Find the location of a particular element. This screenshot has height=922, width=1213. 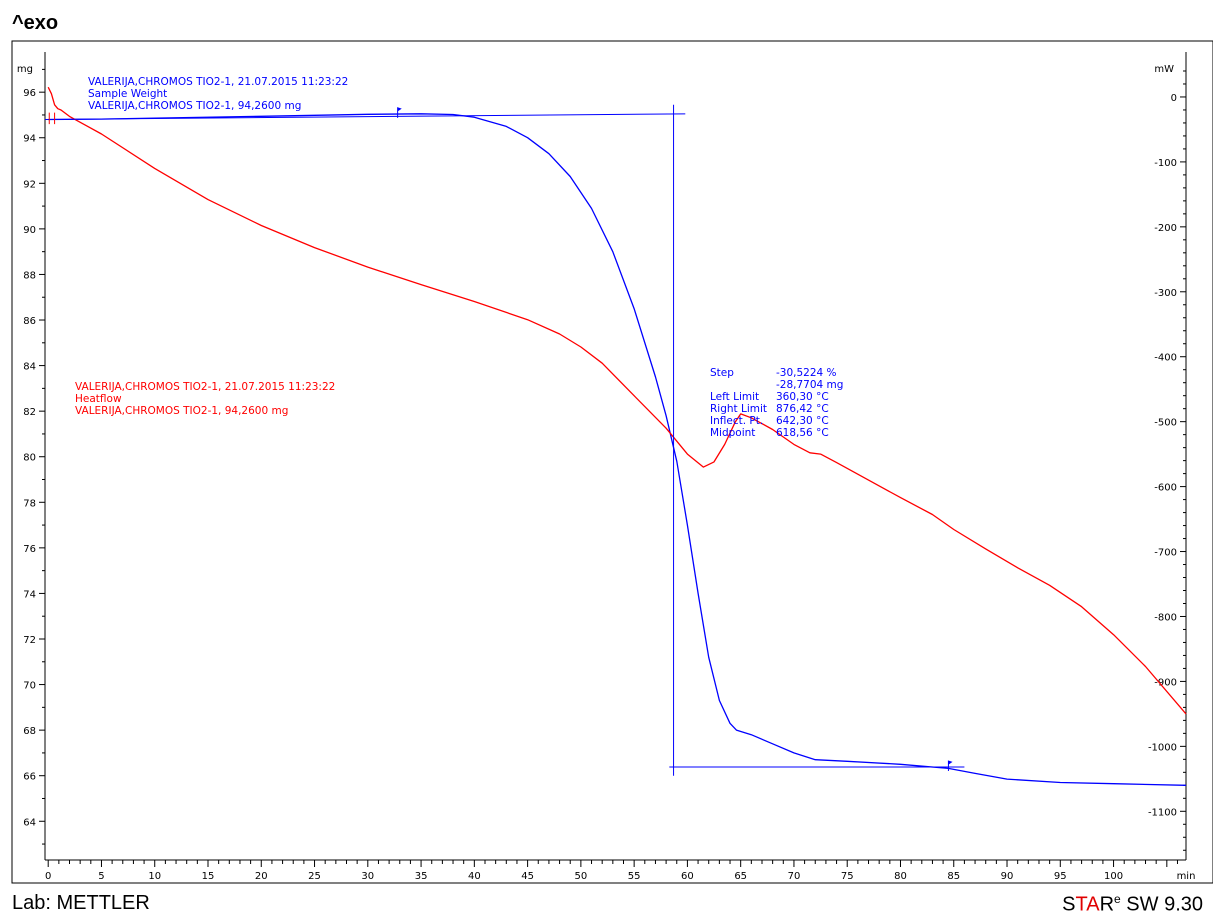

lab-label: Lab: METTLER is located at coordinates (81, 903).